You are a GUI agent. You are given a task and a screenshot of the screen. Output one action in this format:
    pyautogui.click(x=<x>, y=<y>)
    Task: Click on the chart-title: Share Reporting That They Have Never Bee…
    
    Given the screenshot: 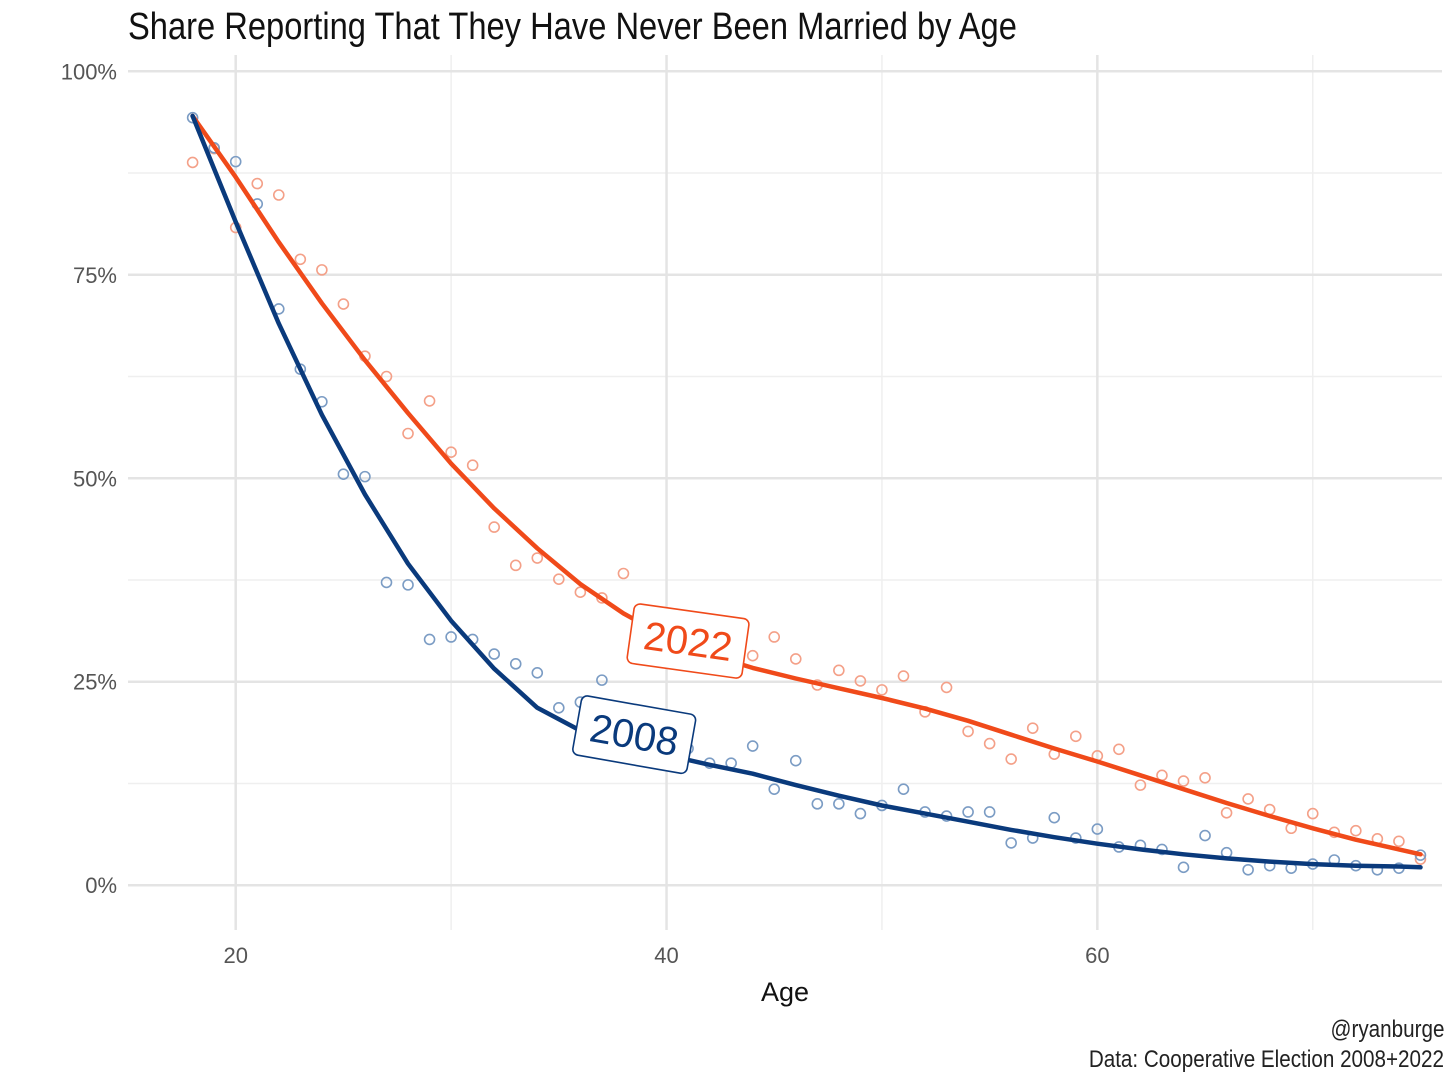 What is the action you would take?
    pyautogui.click(x=572, y=27)
    